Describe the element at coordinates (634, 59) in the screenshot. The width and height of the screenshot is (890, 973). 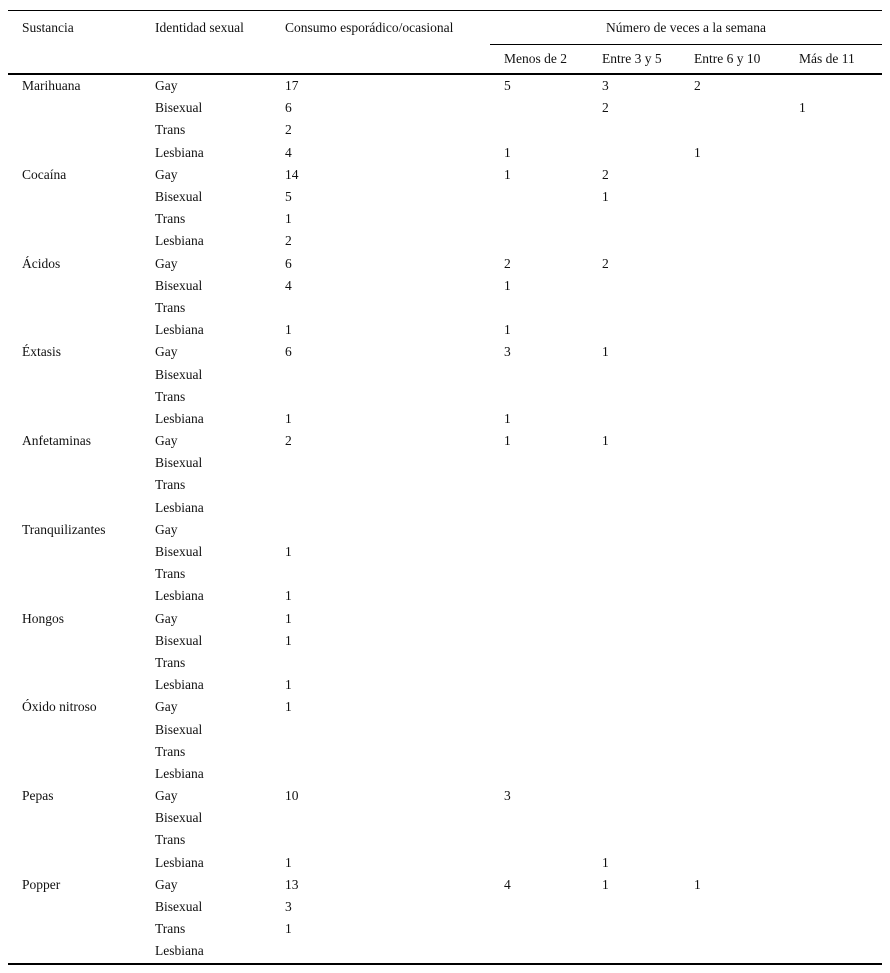
I see `col-header-entre-3-y-5: Entre 3 y 5` at that location.